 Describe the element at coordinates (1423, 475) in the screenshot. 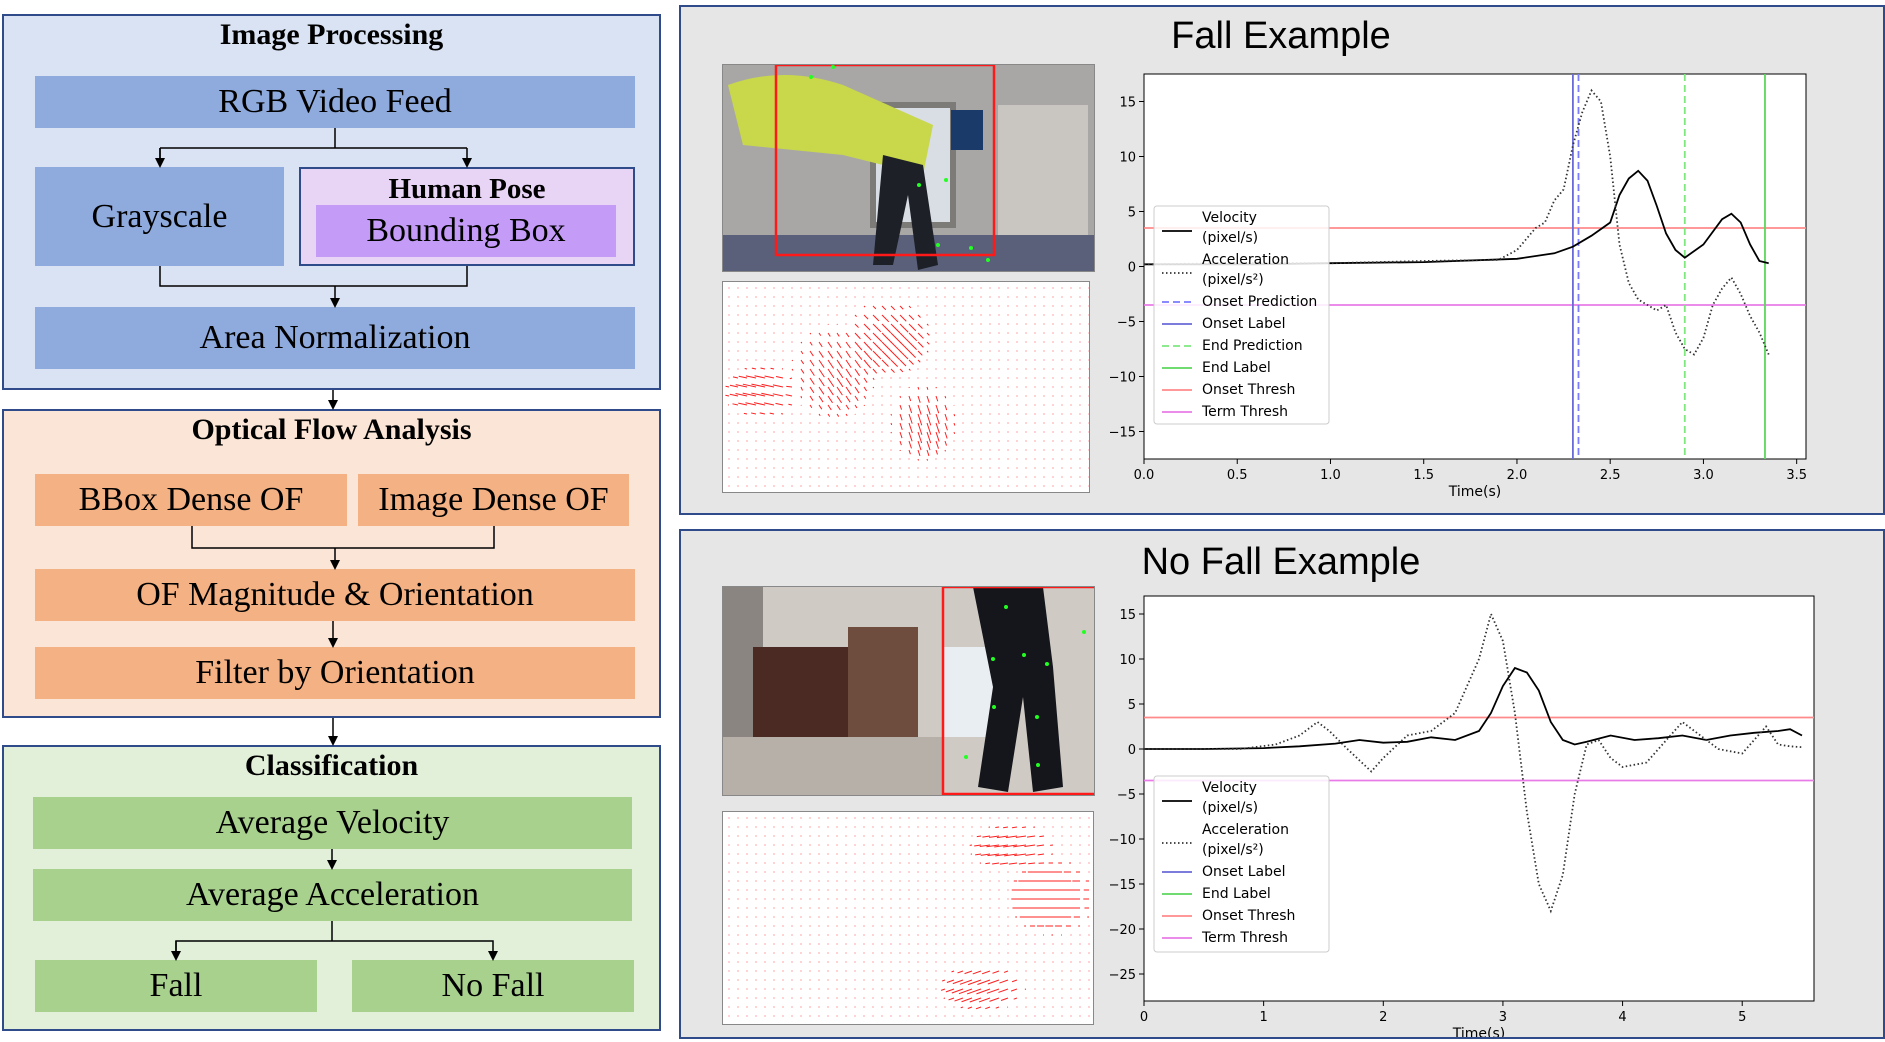

I see `x-tick-label-3: 1.5` at that location.